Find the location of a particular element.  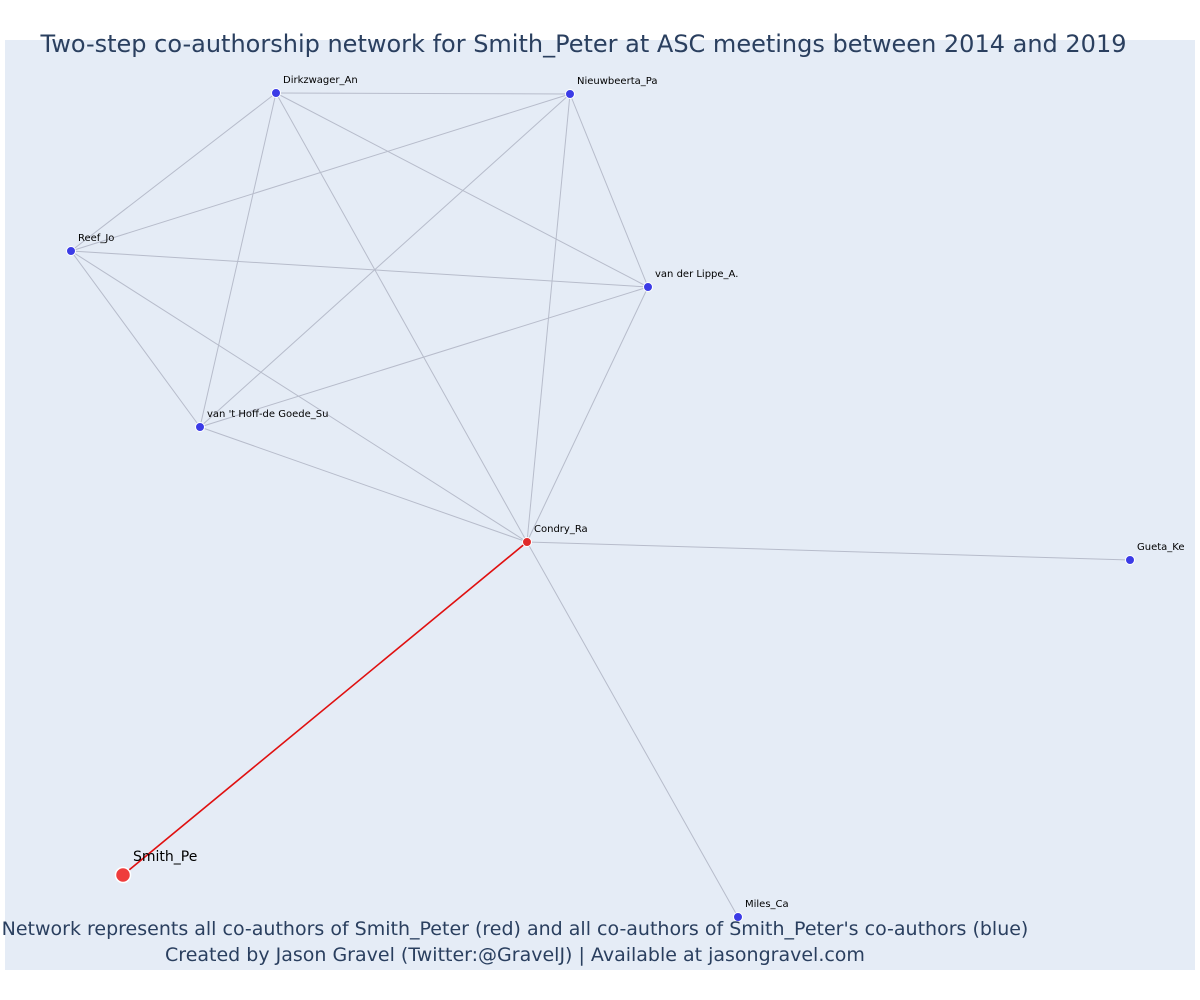

edge-vanderlippe-vanthoff is located at coordinates (424, 357).